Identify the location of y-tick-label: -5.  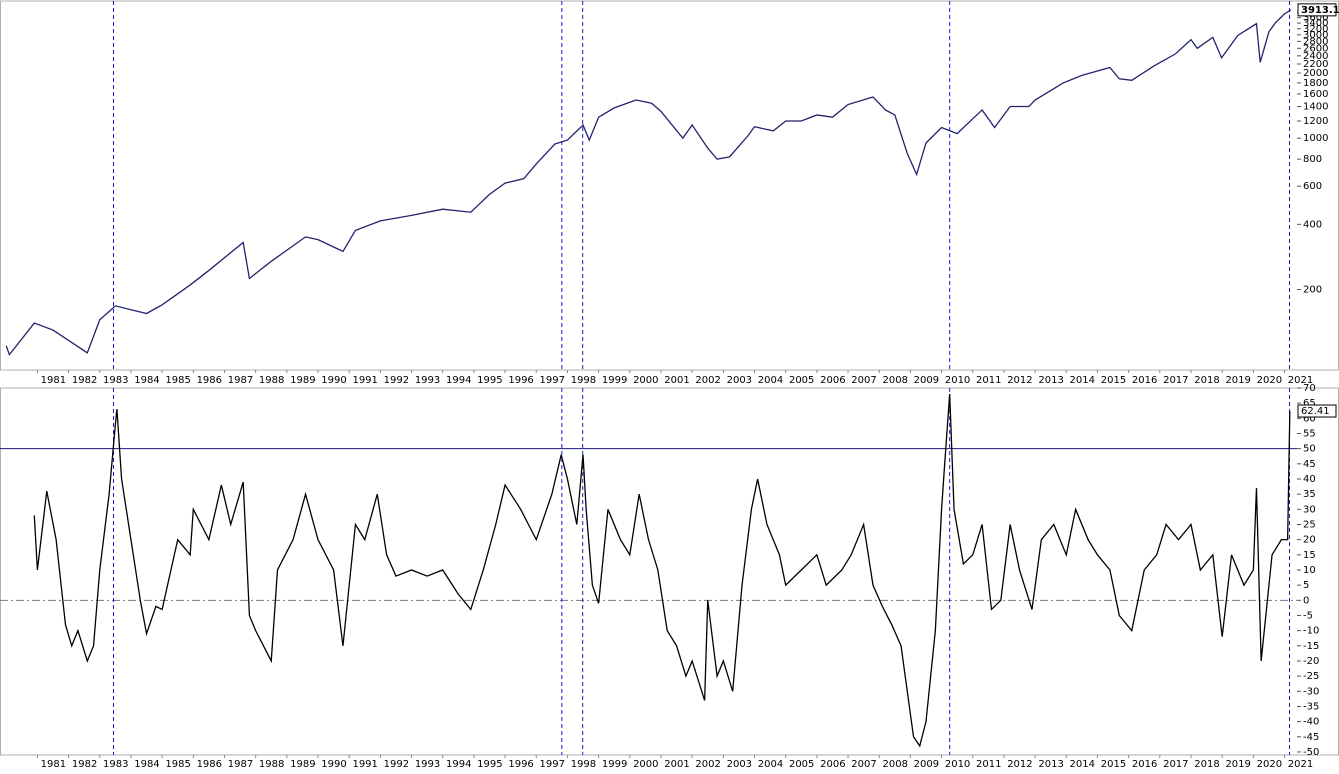
(1308, 615).